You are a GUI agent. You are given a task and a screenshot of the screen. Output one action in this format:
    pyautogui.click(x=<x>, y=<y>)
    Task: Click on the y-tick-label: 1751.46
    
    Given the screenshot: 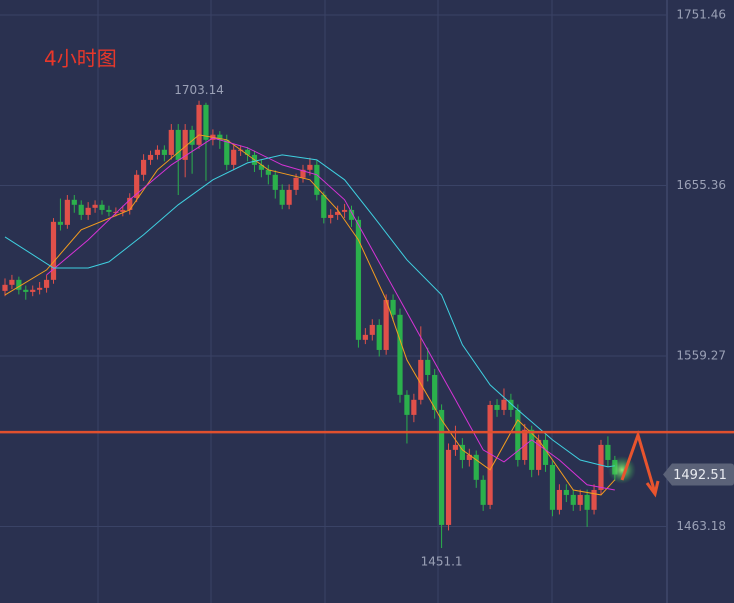 What is the action you would take?
    pyautogui.click(x=701, y=14)
    